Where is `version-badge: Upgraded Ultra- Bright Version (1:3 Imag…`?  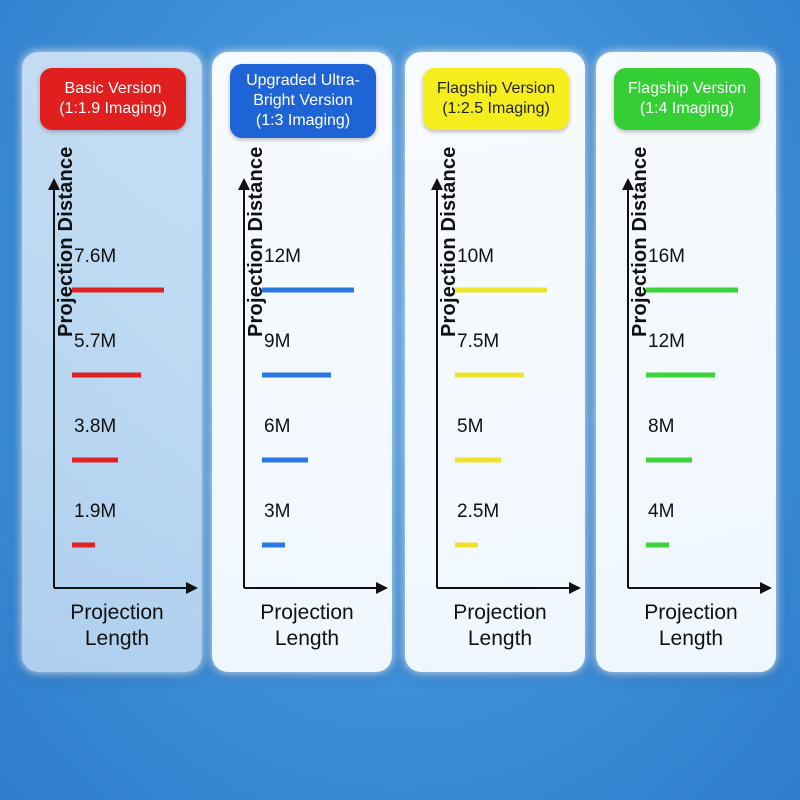 version-badge: Upgraded Ultra- Bright Version (1:3 Imag… is located at coordinates (303, 101).